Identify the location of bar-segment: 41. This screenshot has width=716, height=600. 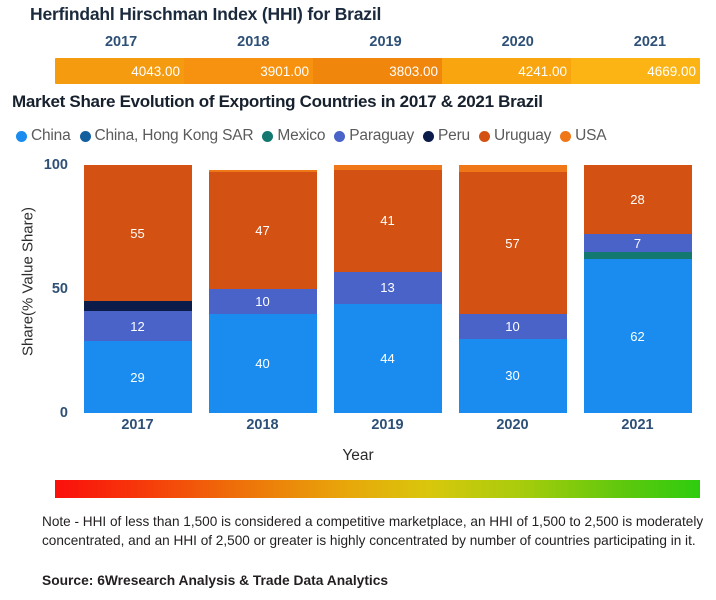
(387, 220).